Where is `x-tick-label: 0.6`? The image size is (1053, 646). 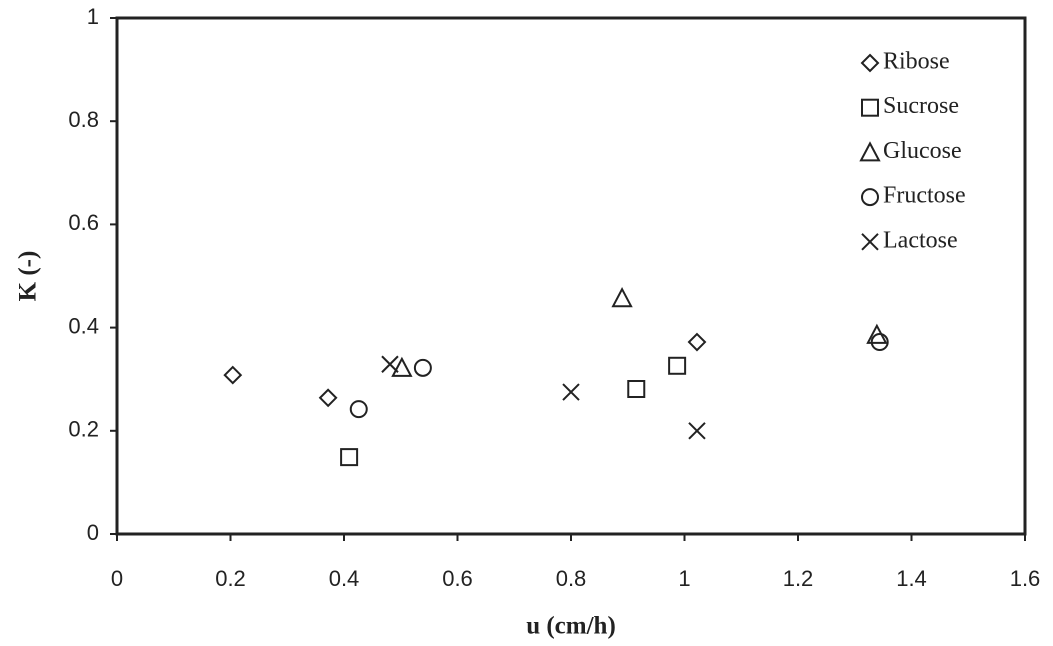 x-tick-label: 0.6 is located at coordinates (457, 578).